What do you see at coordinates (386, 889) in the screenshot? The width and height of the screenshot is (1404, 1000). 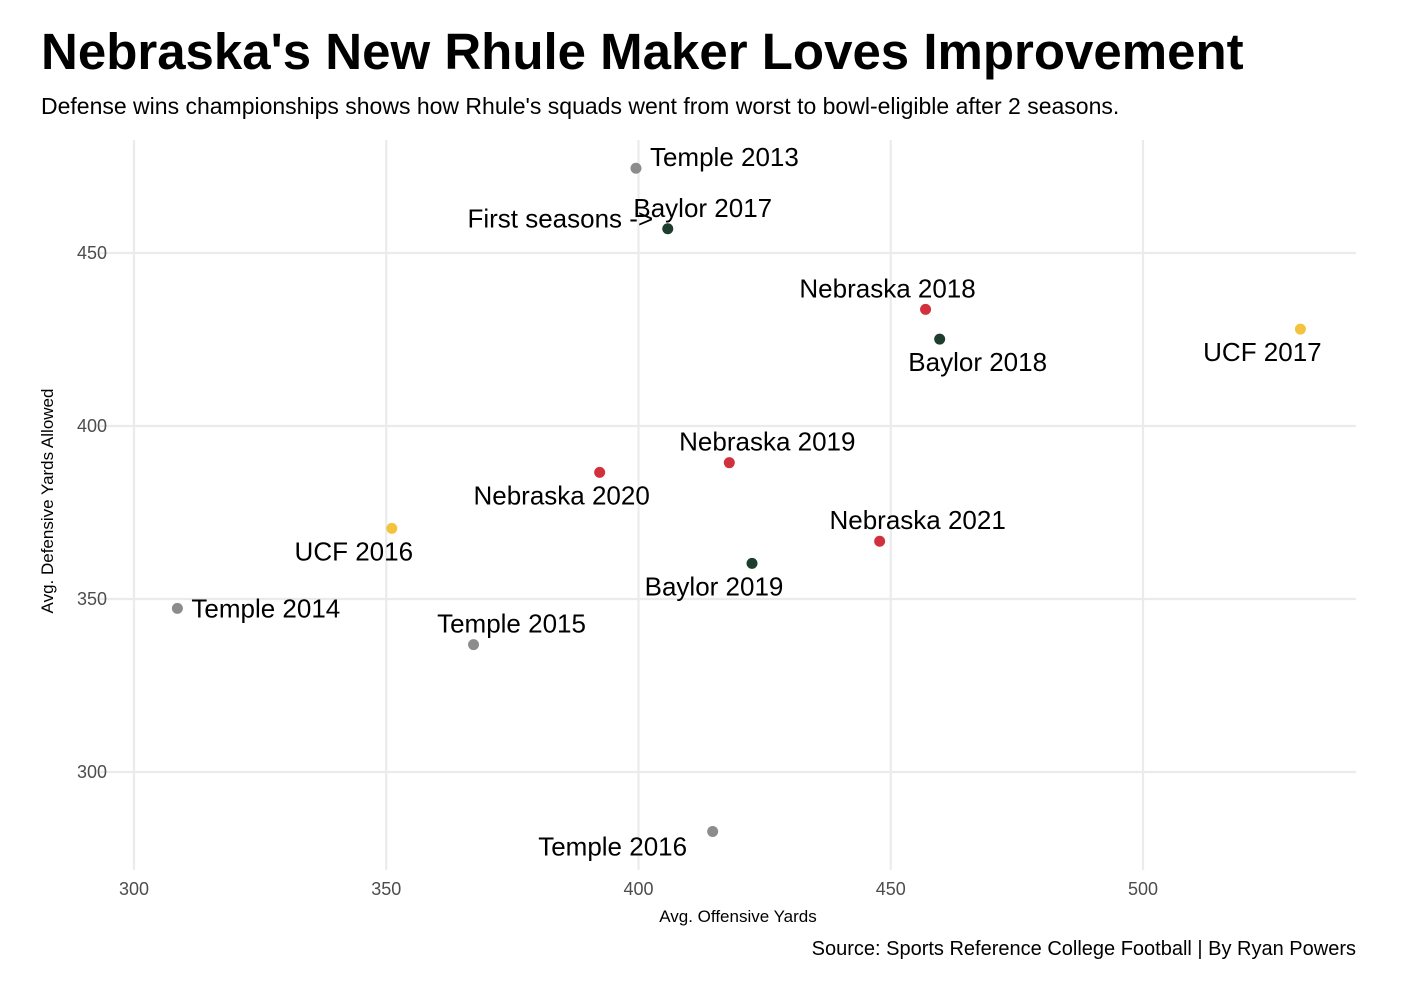 I see `x-tick-label: 350` at bounding box center [386, 889].